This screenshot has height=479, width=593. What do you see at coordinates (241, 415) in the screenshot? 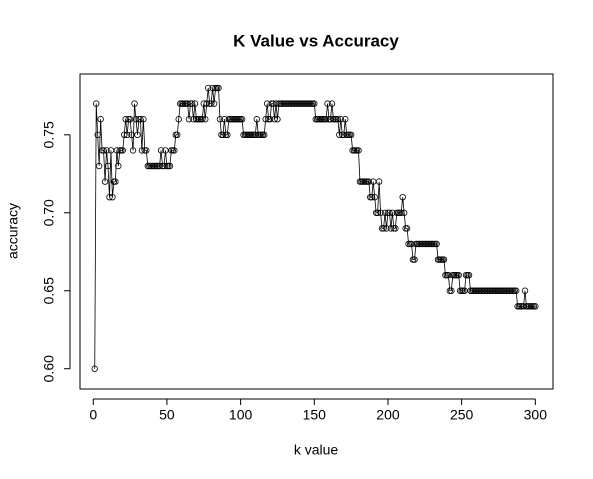
I see `x-tick-label: 100` at bounding box center [241, 415].